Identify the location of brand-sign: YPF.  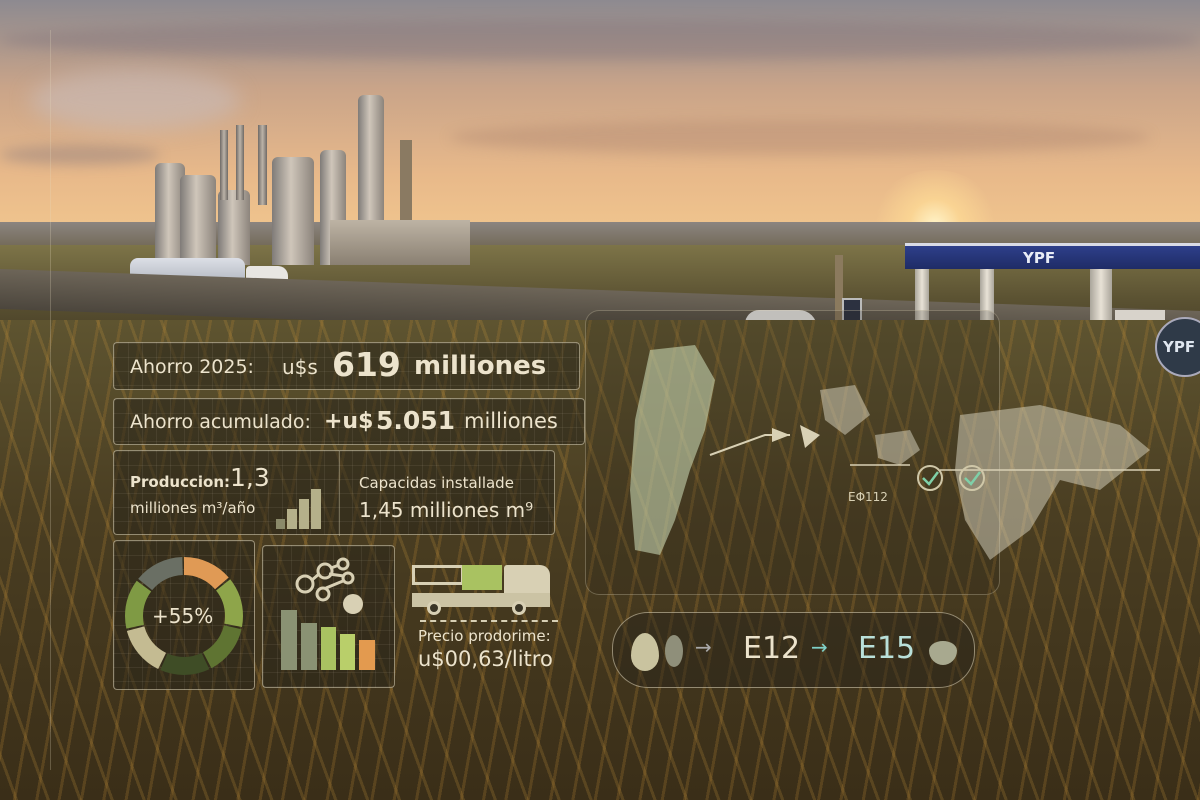
(1177, 347).